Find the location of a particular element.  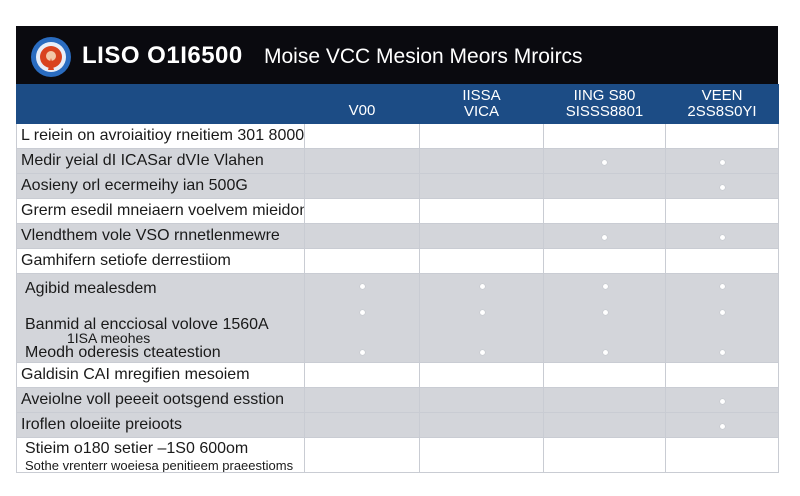

table-row: Galdisin CAI mregifien mesoiem is located at coordinates (397, 375).